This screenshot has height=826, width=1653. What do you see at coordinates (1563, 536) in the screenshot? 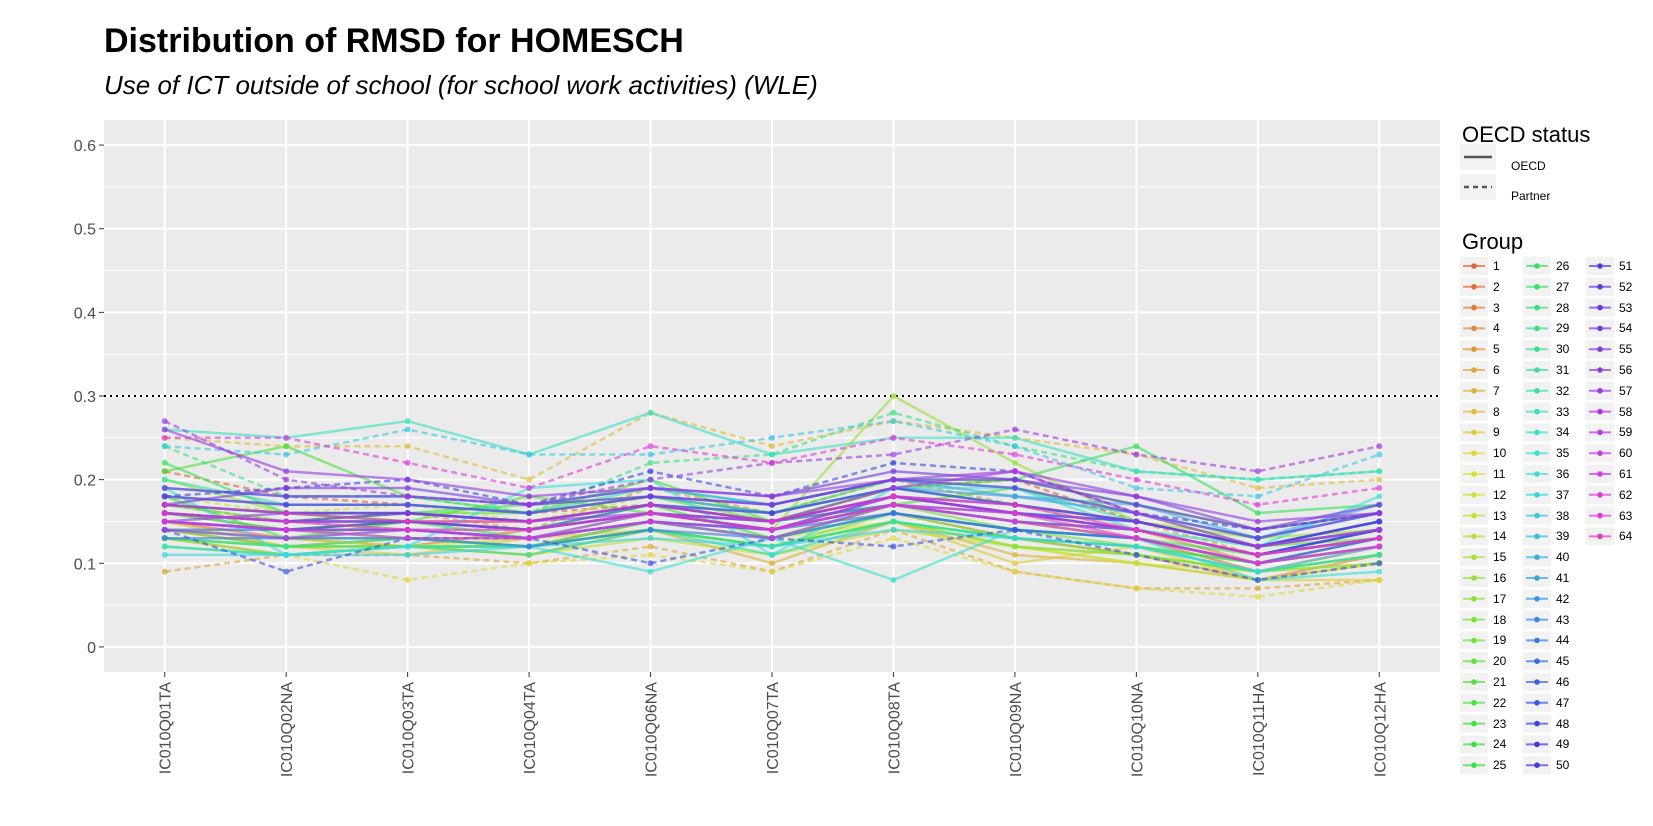
I see `legend-group-label: 39` at bounding box center [1563, 536].